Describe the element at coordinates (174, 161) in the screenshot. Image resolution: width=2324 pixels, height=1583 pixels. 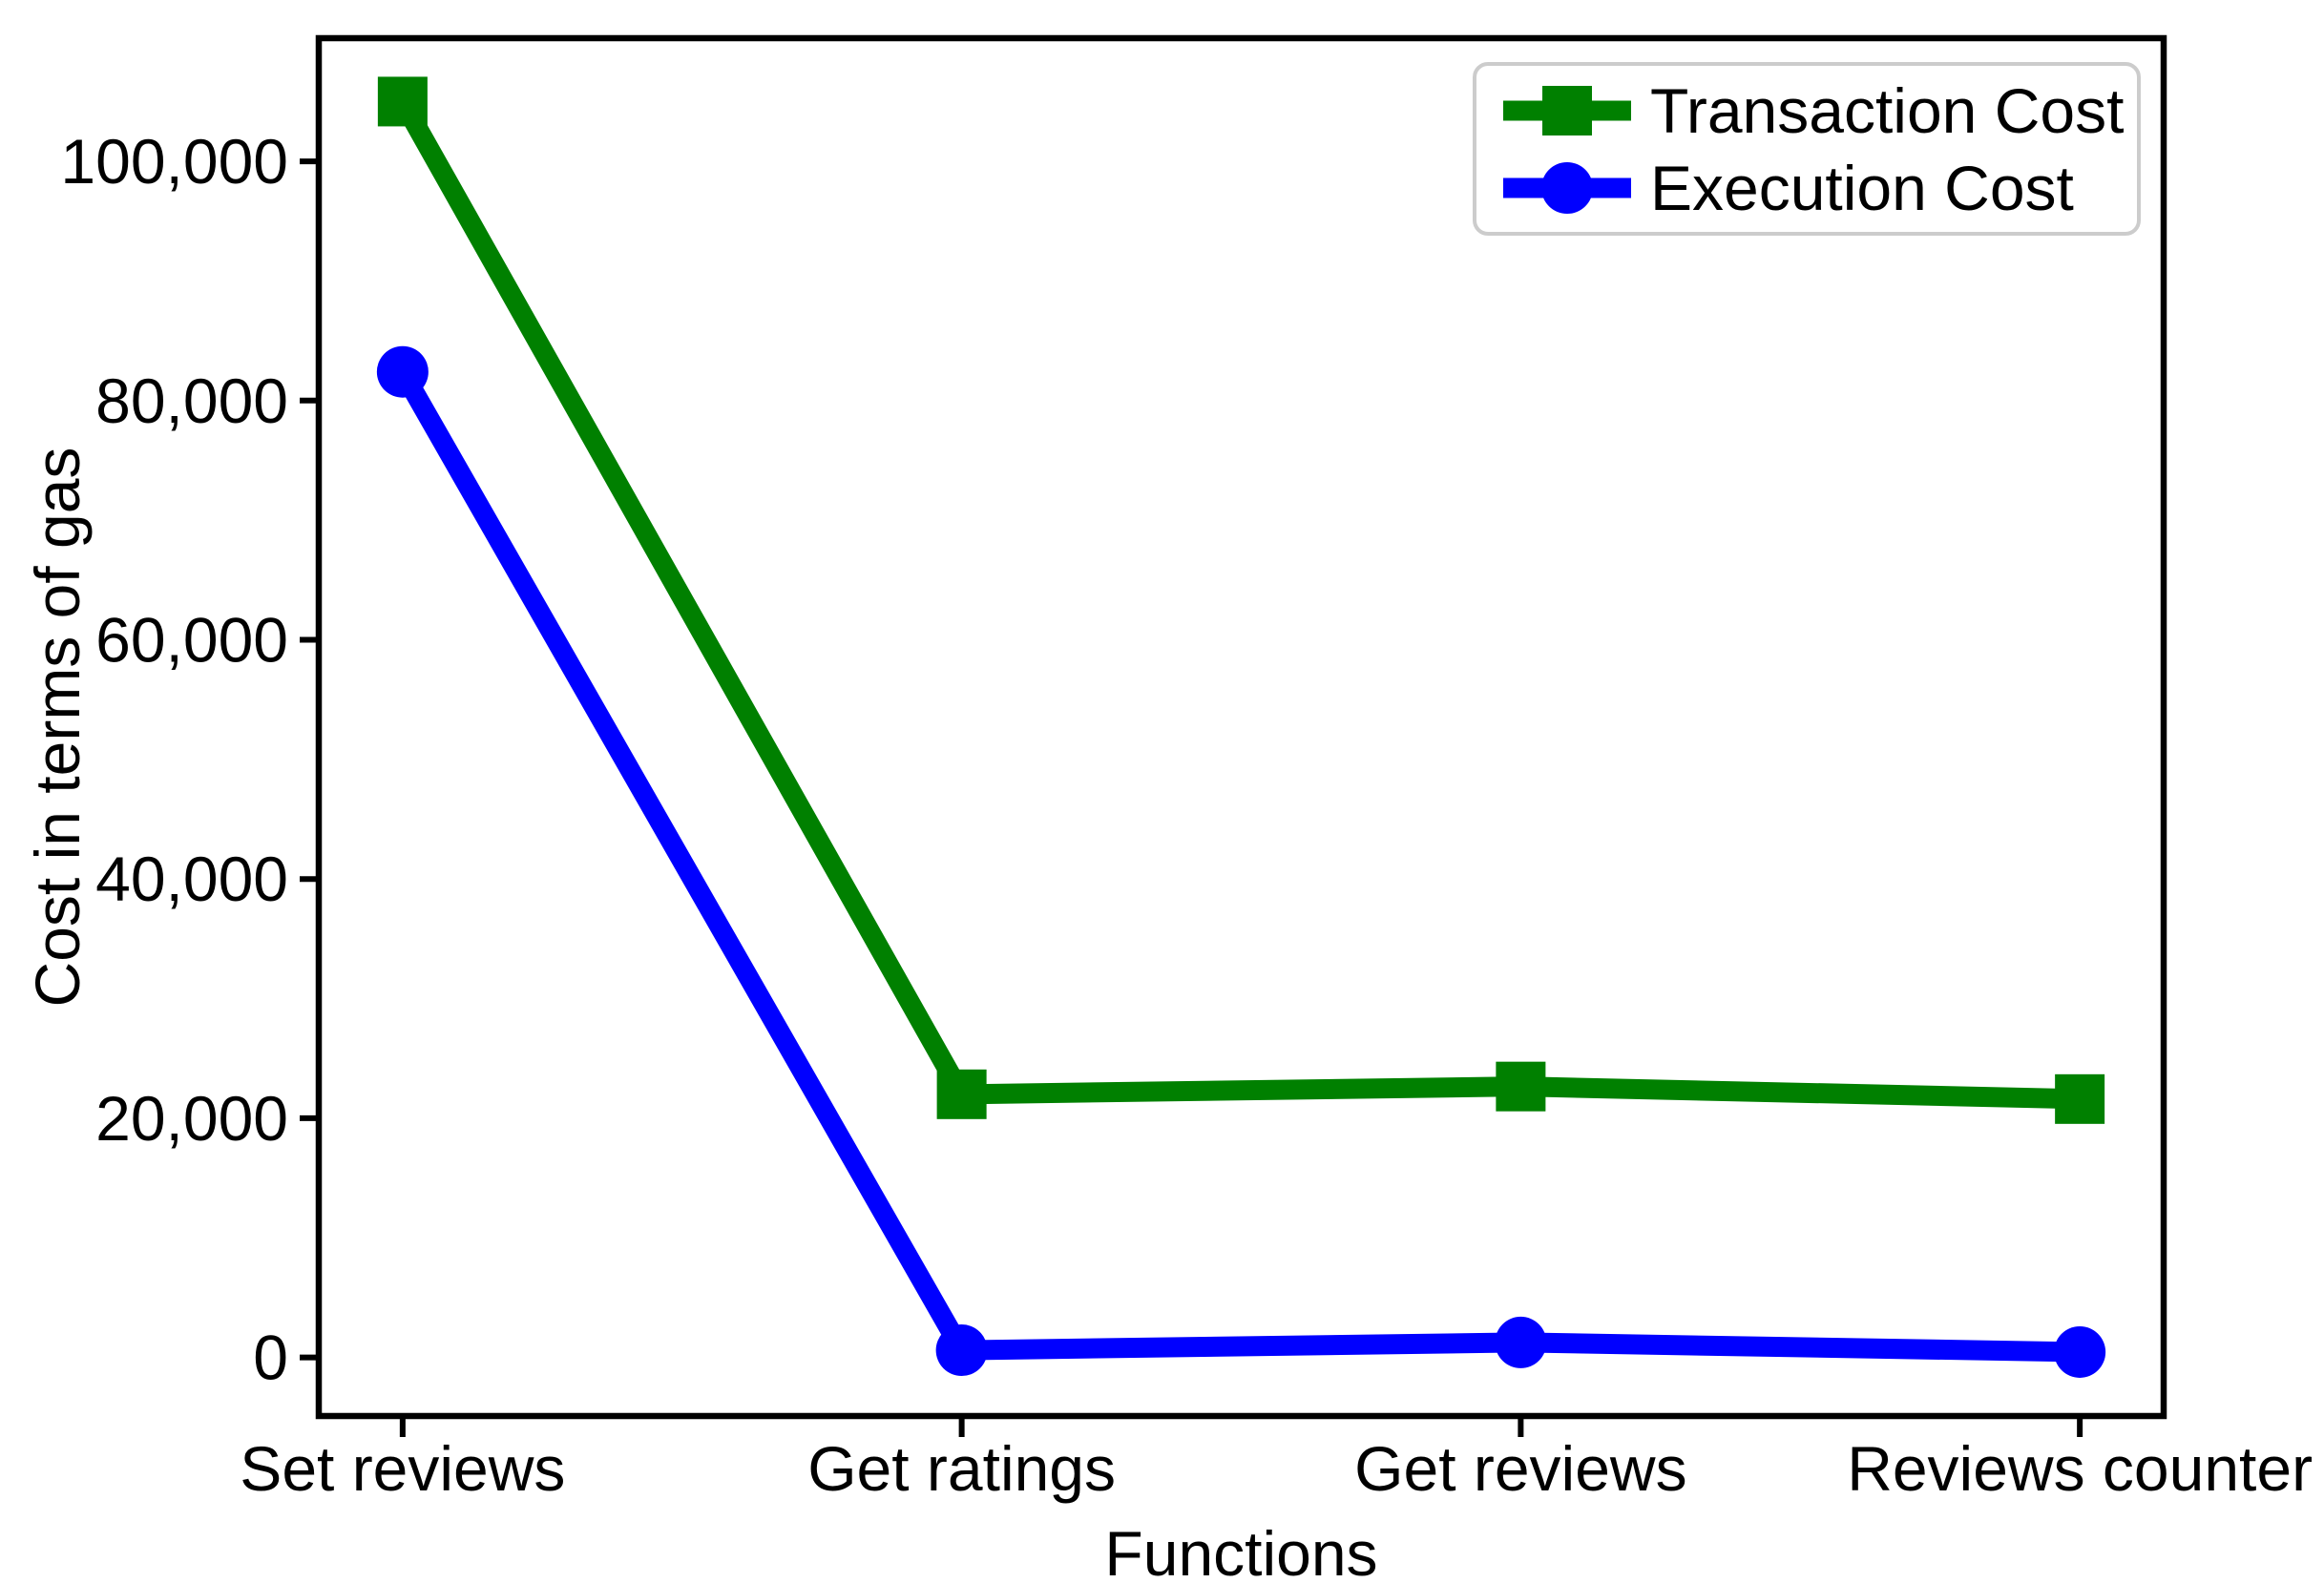
I see `y-tick-label: 100,000` at that location.